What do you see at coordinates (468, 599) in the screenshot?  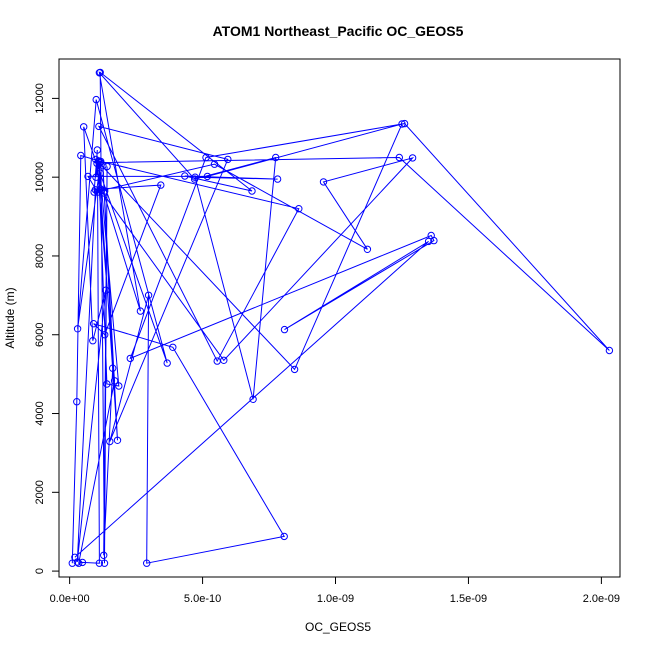 I see `x-tick-label: 1.5e-09` at bounding box center [468, 599].